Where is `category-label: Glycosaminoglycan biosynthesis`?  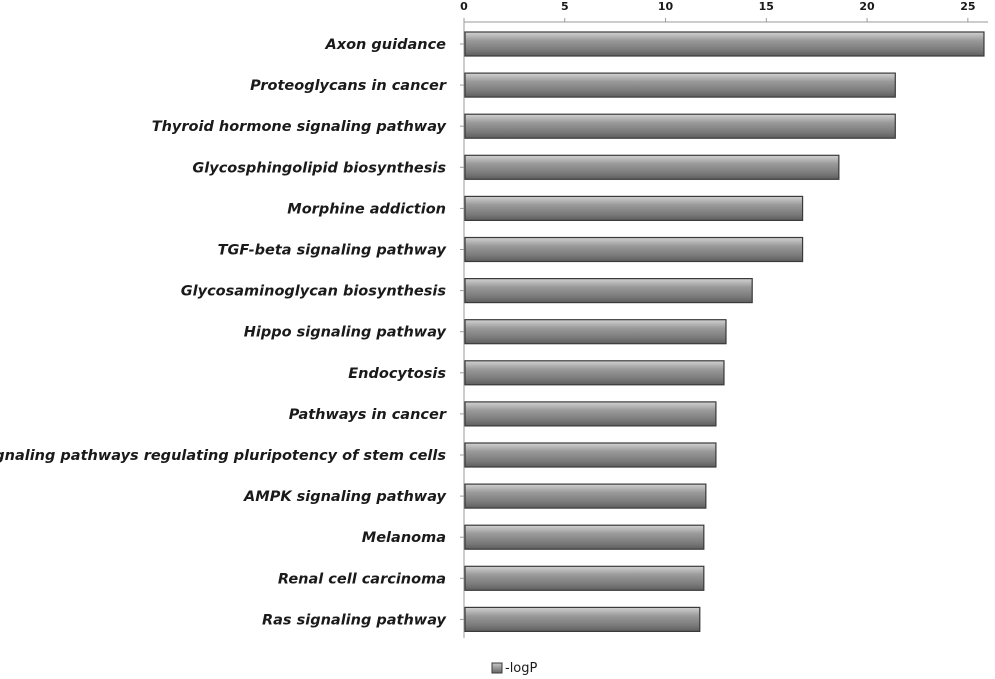
category-label: Glycosaminoglycan biosynthesis is located at coordinates (314, 292).